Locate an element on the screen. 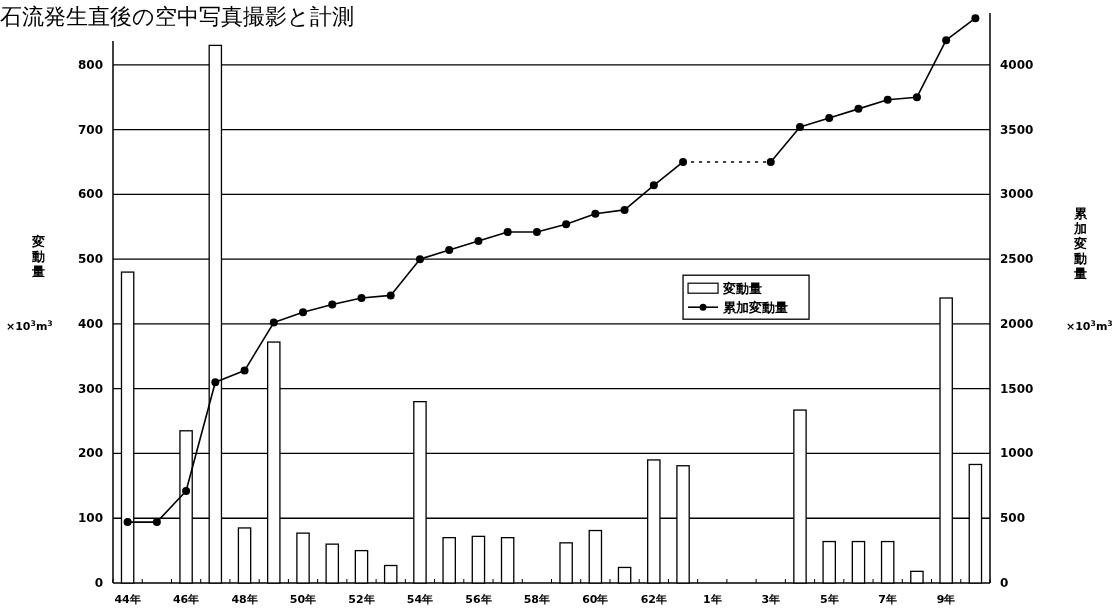 This screenshot has width=1113, height=609. y2-tick-label: 1500 is located at coordinates (1017, 388).